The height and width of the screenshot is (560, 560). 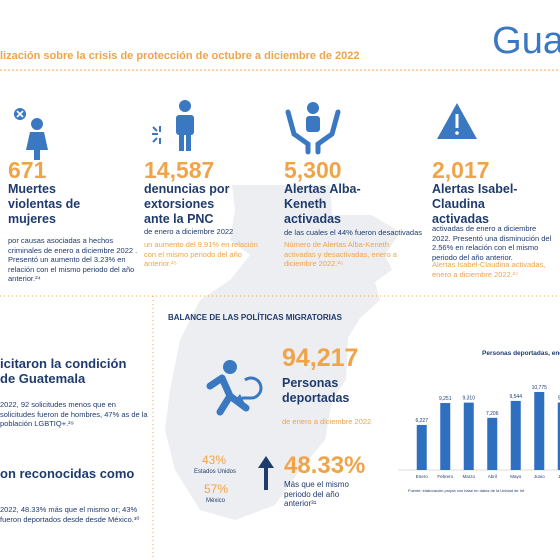 What do you see at coordinates (327, 421) in the screenshot?
I see `deported-period: de enero a diciembre 2022` at bounding box center [327, 421].